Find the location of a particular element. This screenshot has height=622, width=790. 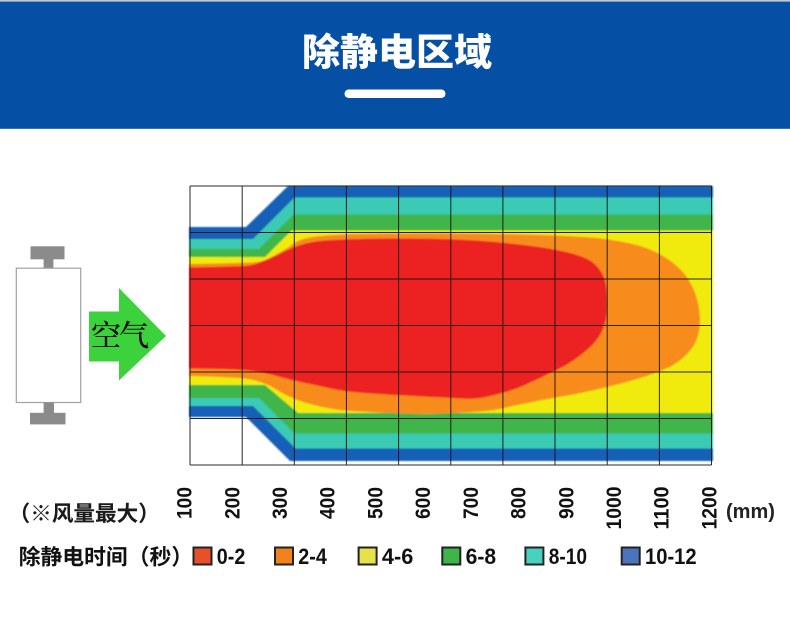

svg-text: 6-8 is located at coordinates (481, 556).